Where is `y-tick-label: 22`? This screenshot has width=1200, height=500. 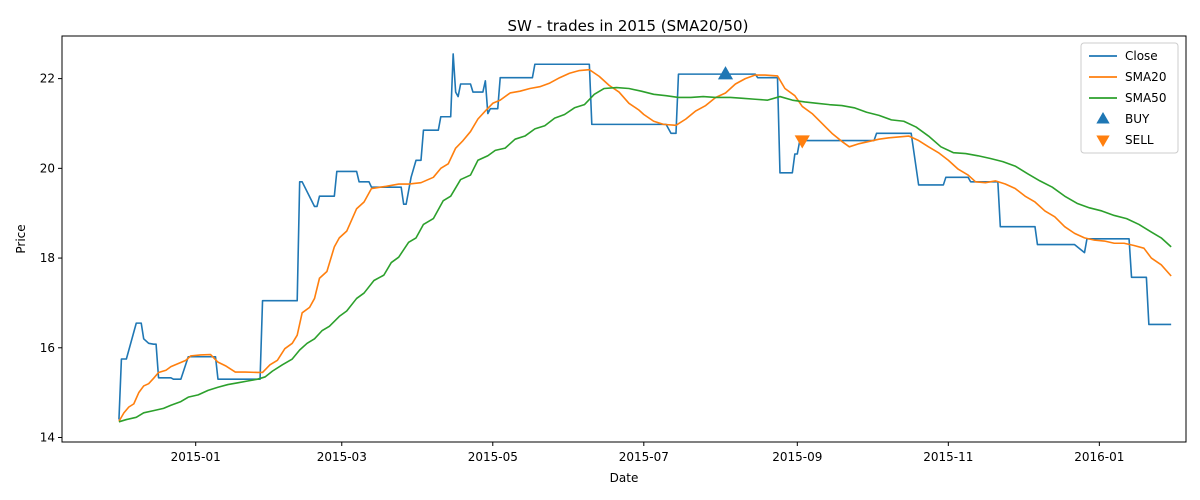 y-tick-label: 22 is located at coordinates (47, 79).